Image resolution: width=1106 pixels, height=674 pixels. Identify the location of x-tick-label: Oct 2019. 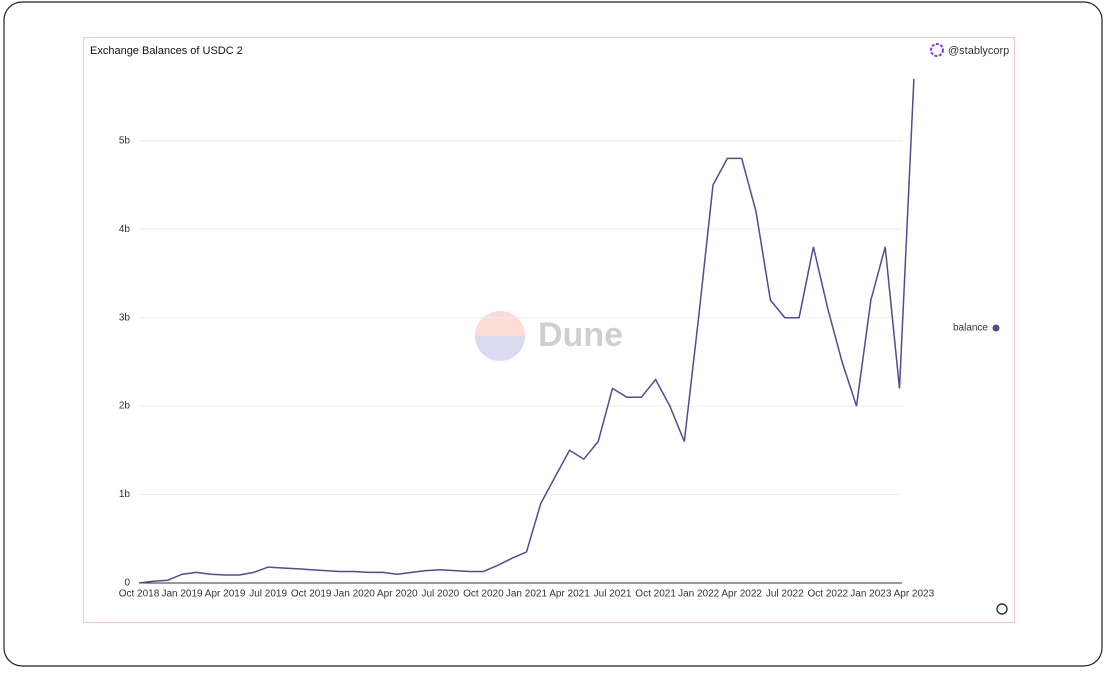
(311, 594).